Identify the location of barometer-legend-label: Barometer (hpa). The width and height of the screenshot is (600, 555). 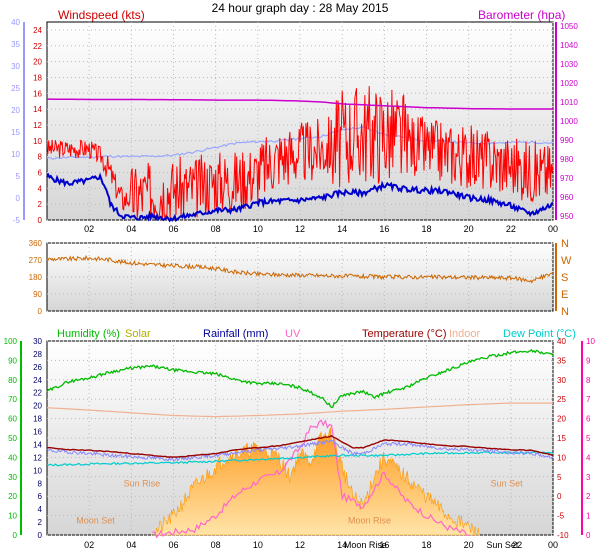
(521, 15).